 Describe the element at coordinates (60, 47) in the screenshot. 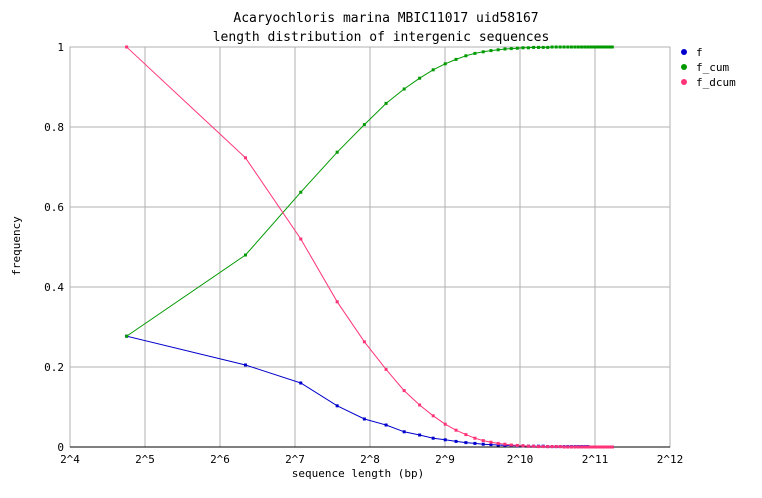

I see `y-tick-label: 1` at that location.